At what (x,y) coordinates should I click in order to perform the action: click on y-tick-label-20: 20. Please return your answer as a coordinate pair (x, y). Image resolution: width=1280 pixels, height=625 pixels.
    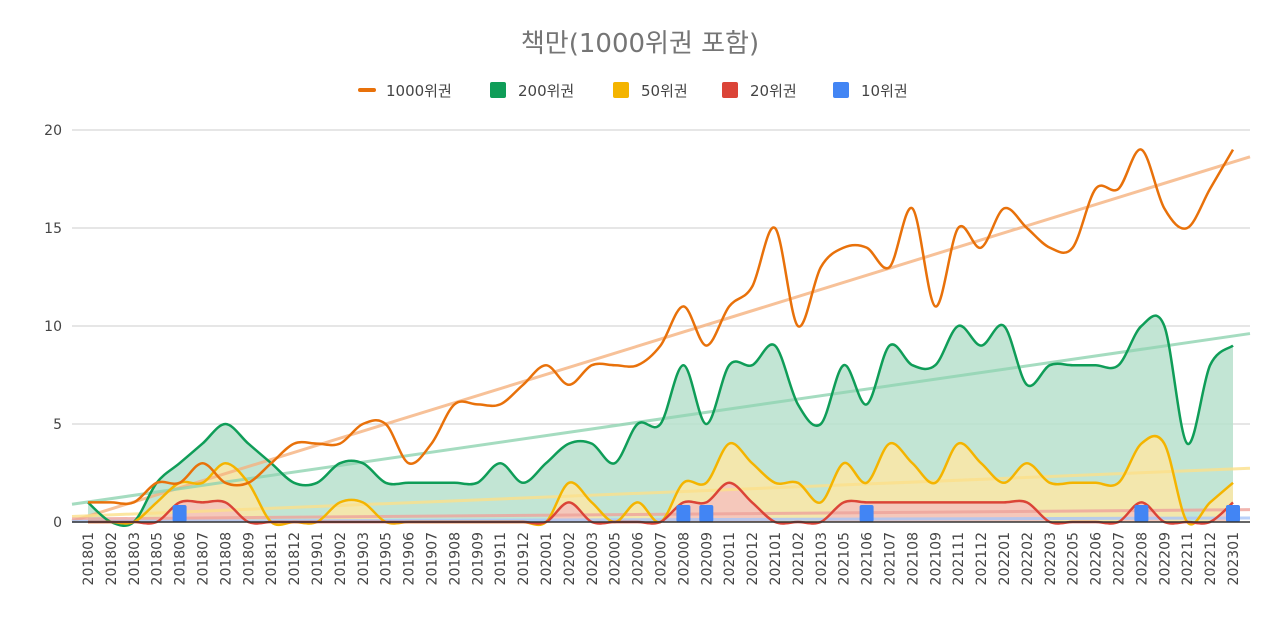
    Looking at the image, I should click on (53, 131).